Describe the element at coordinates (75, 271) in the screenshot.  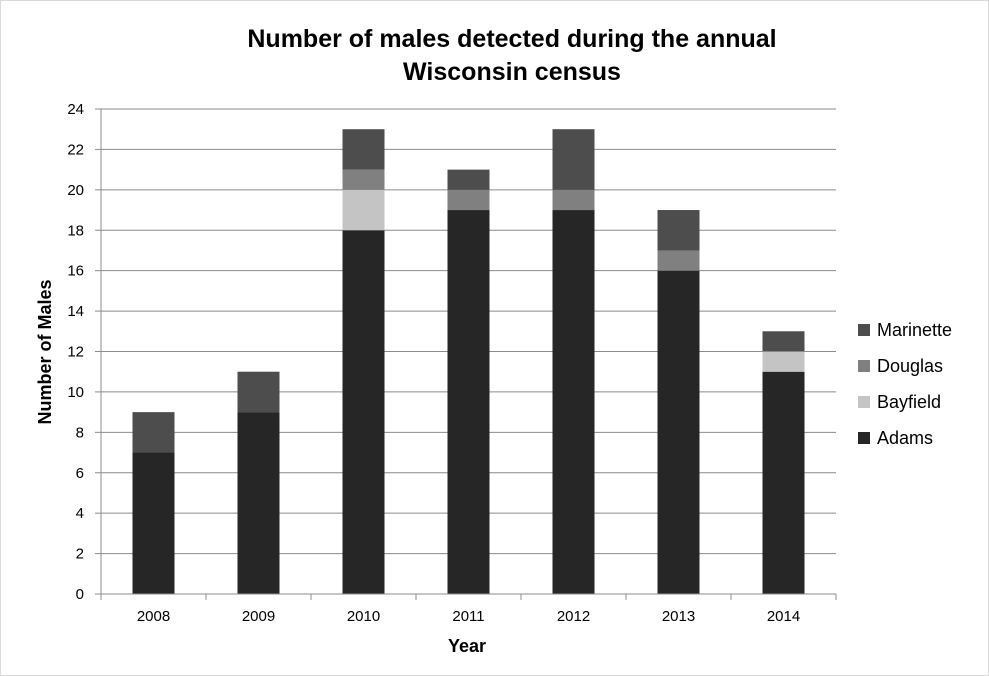
I see `y-tick-label: 16` at that location.